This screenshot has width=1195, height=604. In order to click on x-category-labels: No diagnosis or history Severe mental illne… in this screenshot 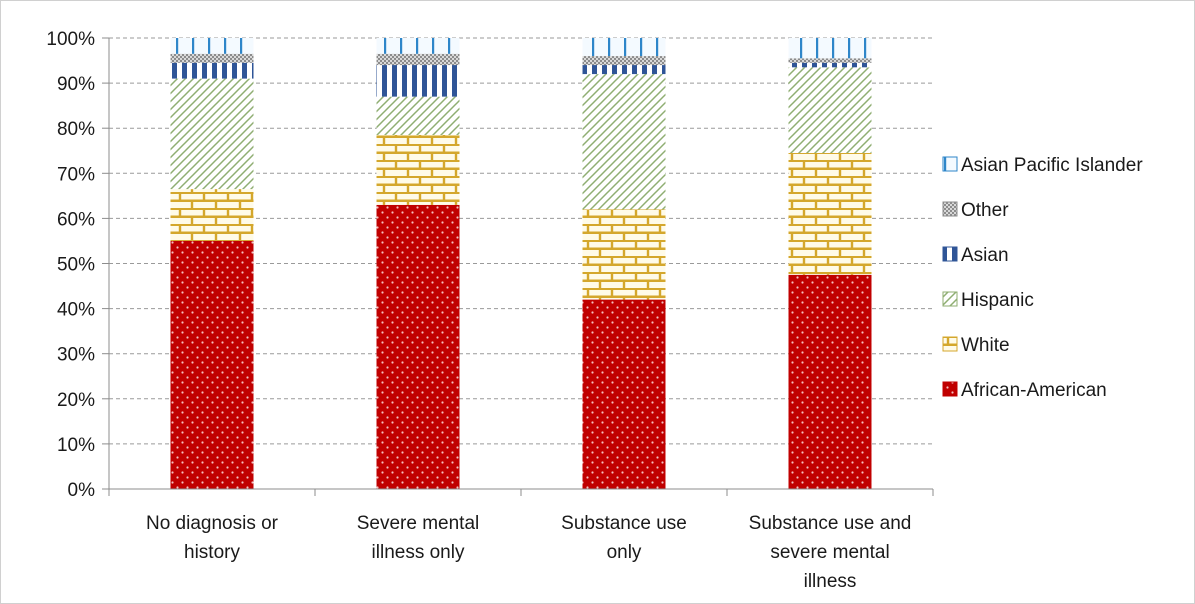, I will do `click(528, 552)`.